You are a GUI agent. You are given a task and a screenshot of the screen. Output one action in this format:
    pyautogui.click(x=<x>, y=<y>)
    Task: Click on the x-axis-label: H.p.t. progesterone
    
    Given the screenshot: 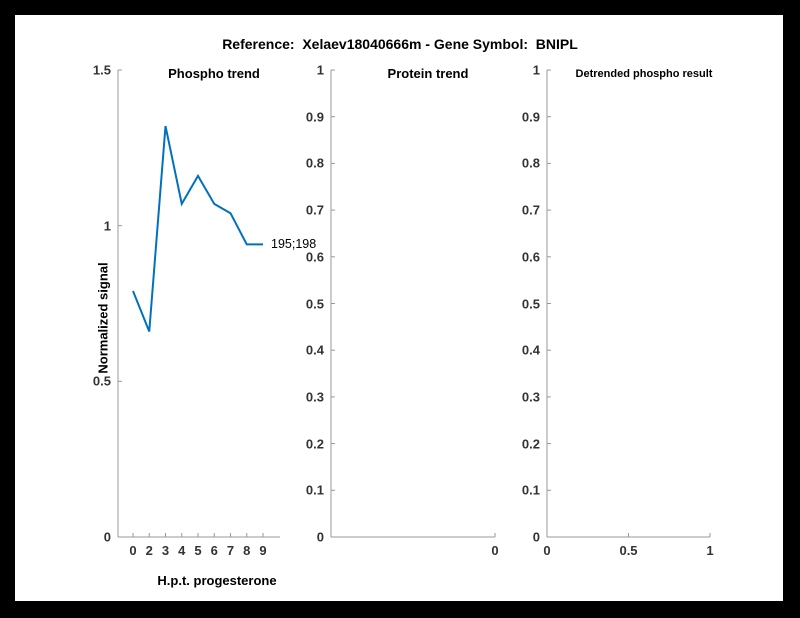 What is the action you would take?
    pyautogui.click(x=217, y=580)
    